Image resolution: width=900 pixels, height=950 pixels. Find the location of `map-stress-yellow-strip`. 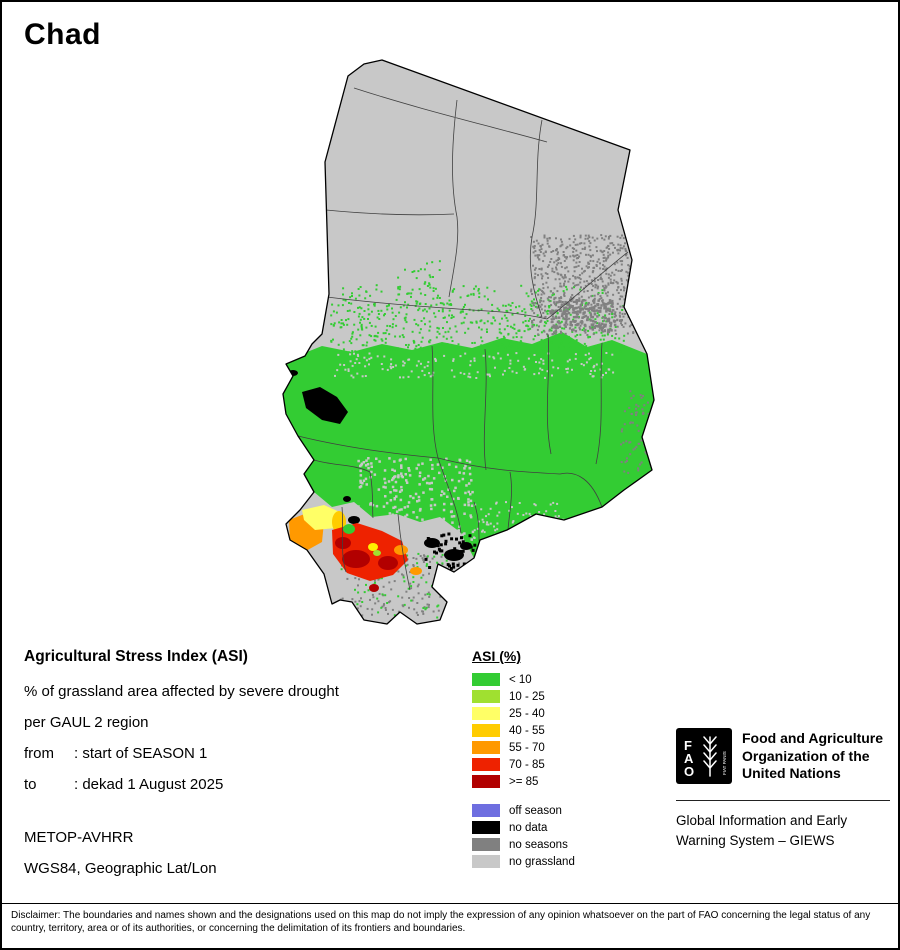

map-stress-yellow-strip is located at coordinates (339, 522).